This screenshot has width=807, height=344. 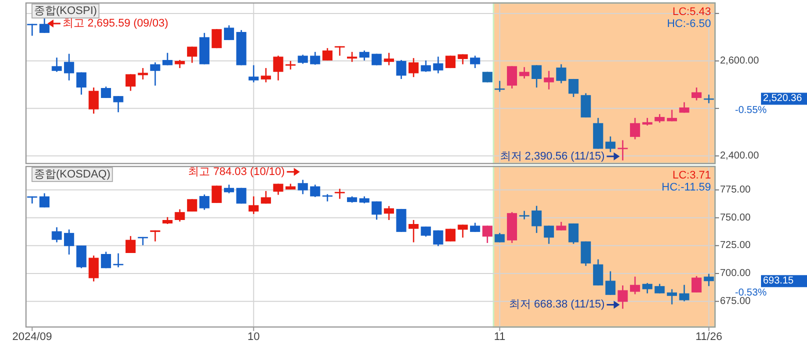 What do you see at coordinates (556, 304) in the screenshot?
I see `annotation: 최저 668.38 (11/15)` at bounding box center [556, 304].